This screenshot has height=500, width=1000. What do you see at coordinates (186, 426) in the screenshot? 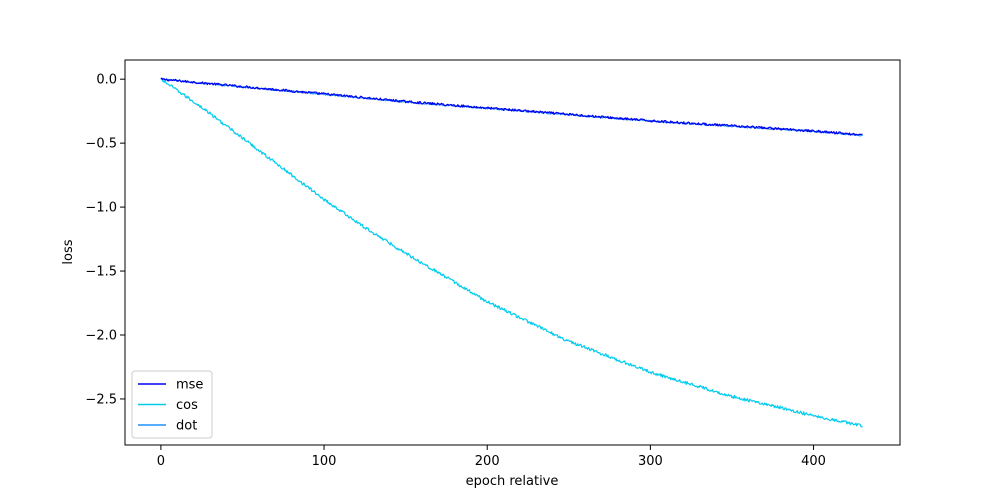
I see `legend-label-dot: dot` at bounding box center [186, 426].